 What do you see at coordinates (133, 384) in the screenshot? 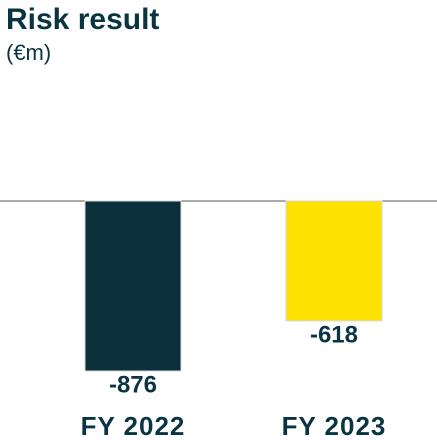
I see `value-label: -876` at bounding box center [133, 384].